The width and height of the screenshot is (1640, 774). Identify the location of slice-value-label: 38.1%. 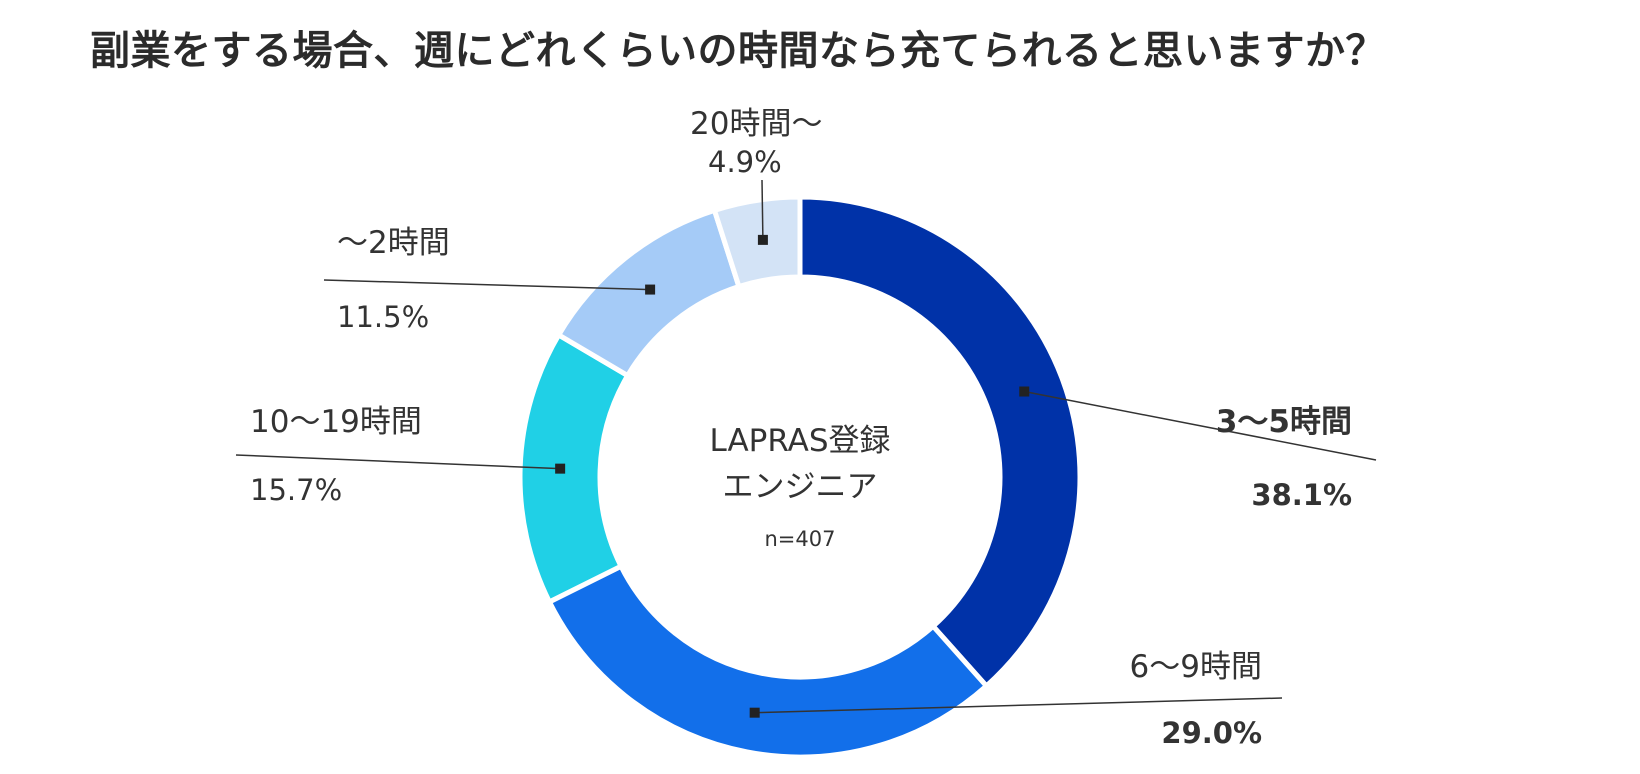
(1301, 495).